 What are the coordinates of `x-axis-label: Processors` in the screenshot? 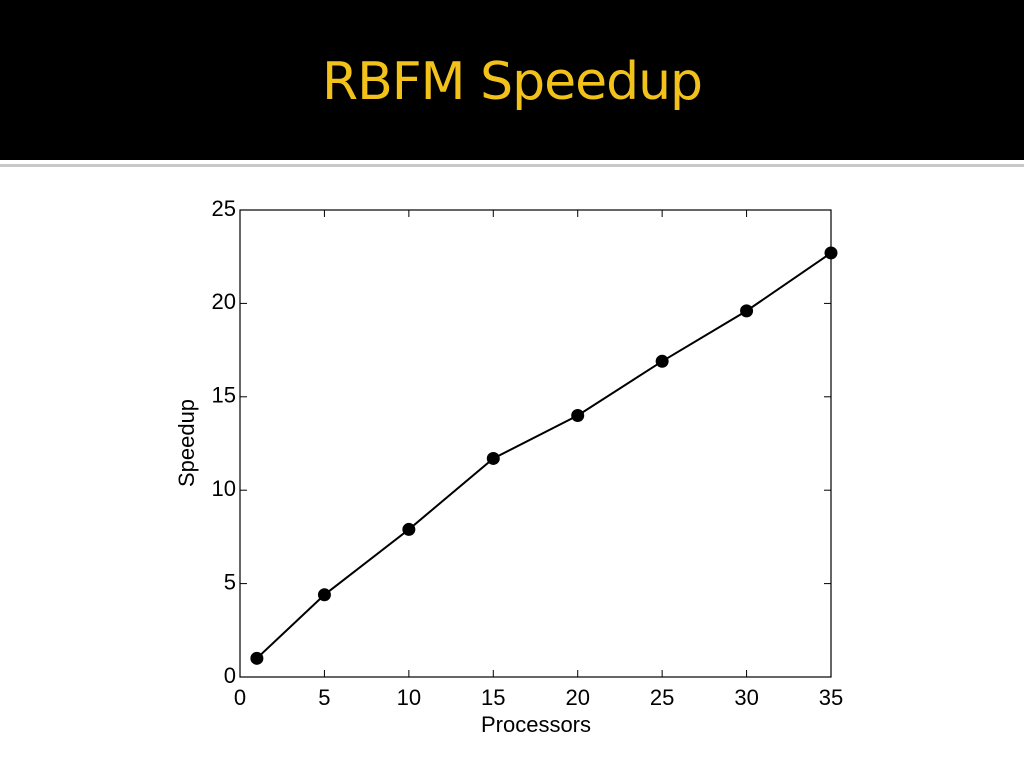 It's located at (536, 724).